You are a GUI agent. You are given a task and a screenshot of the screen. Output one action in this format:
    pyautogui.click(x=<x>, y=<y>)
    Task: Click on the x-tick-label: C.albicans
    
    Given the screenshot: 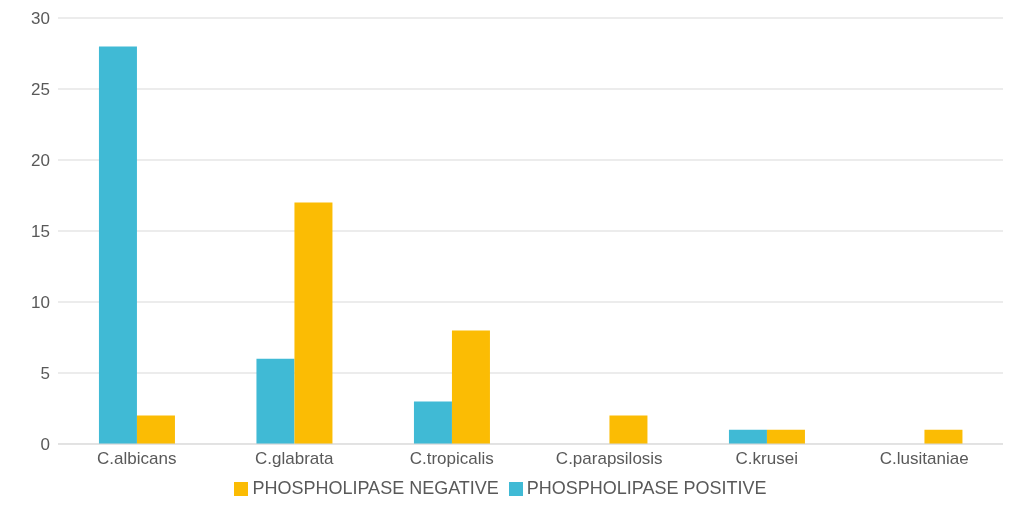 What is the action you would take?
    pyautogui.click(x=137, y=459)
    